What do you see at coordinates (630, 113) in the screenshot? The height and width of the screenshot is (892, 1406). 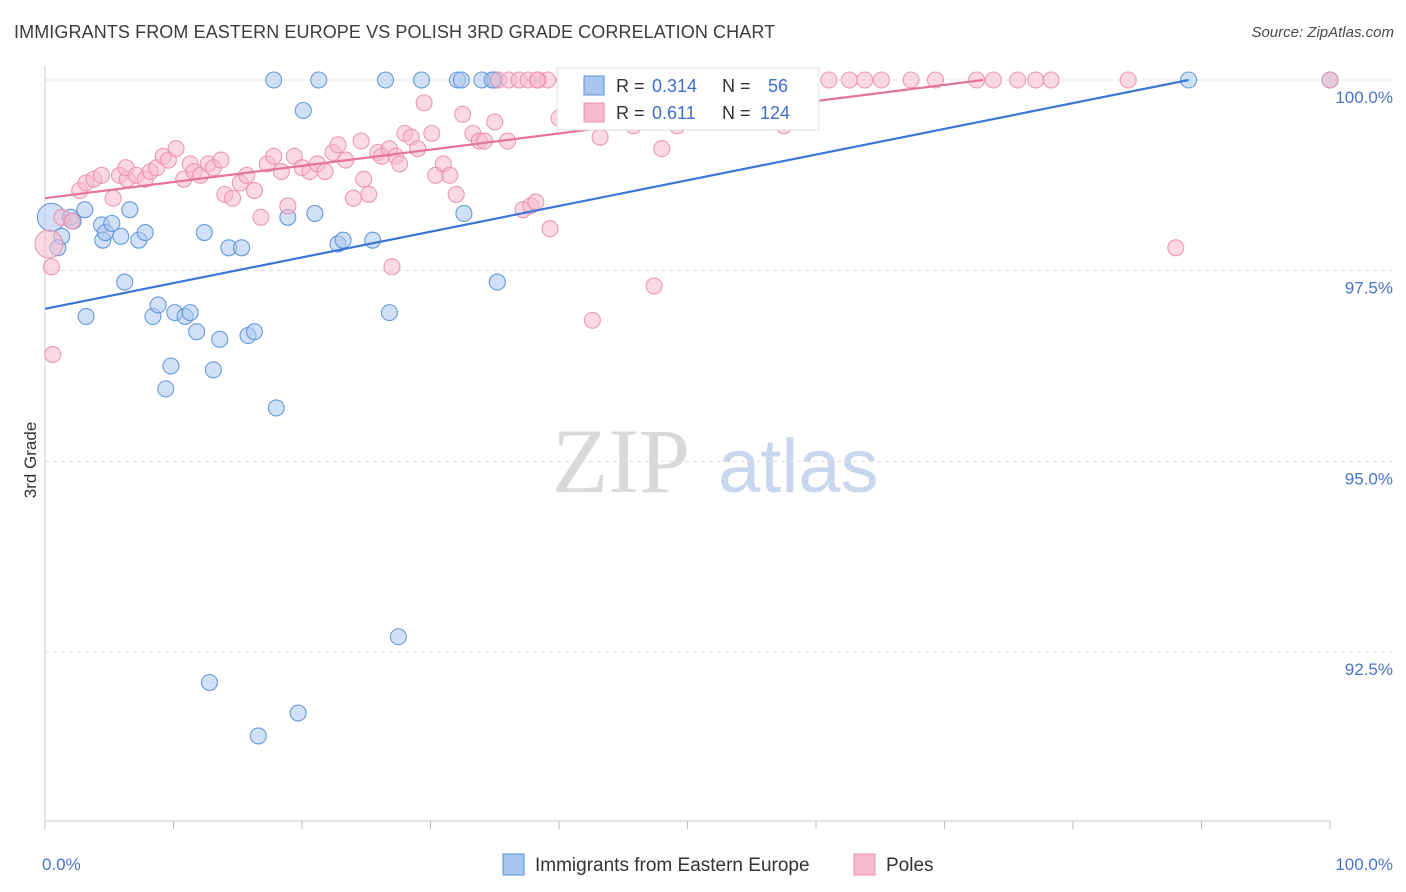 I see `legend-r-label-2: R =` at bounding box center [630, 113].